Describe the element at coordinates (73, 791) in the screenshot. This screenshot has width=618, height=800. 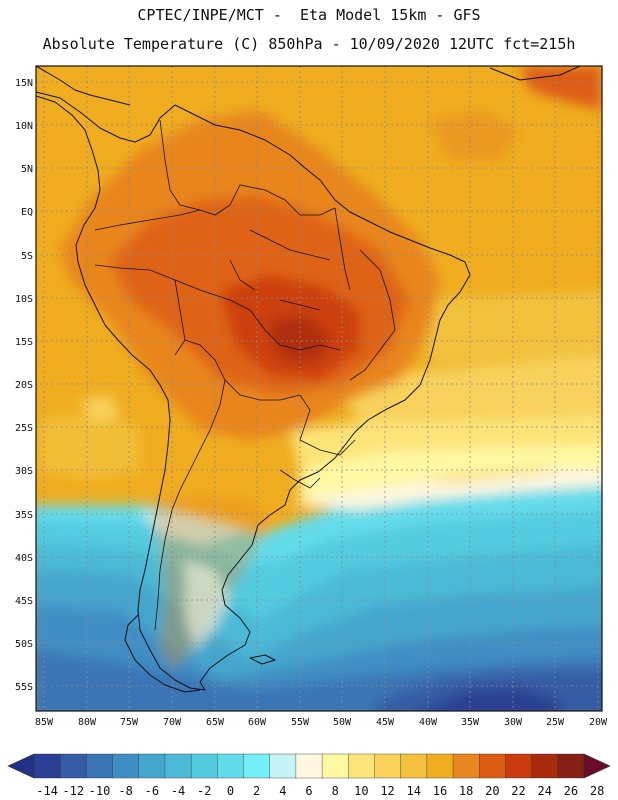
I see `colorbar-label: -12` at that location.